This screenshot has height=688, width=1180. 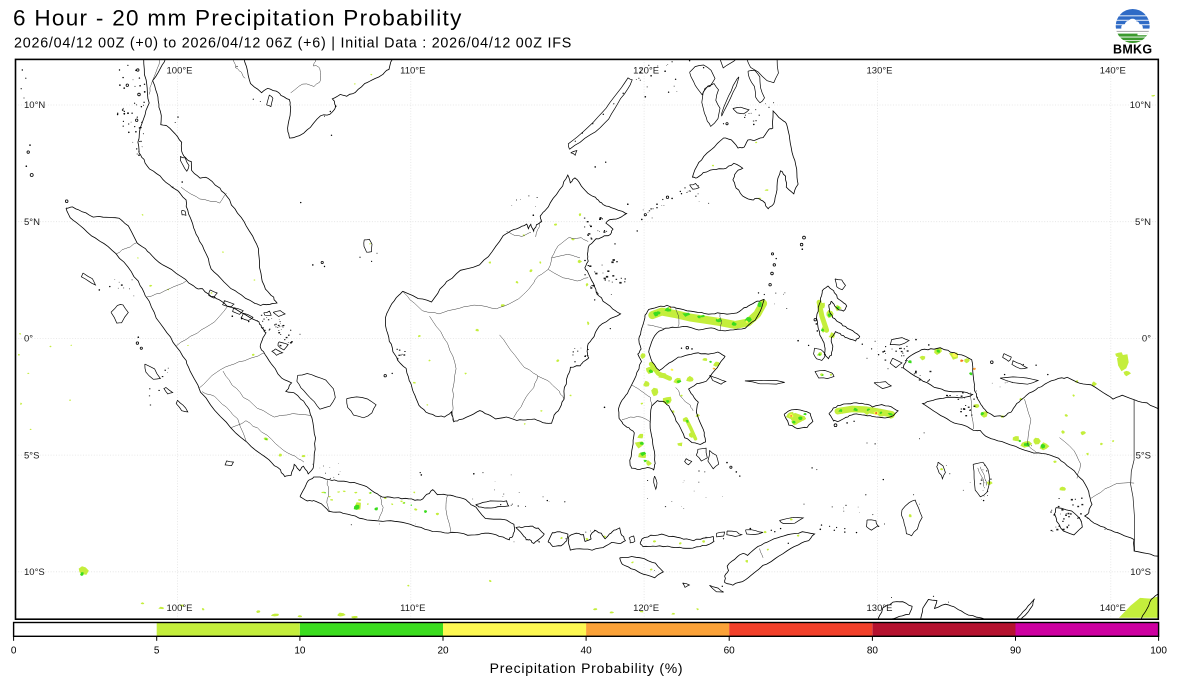 I want to click on svg-text: 80, so click(x=873, y=651).